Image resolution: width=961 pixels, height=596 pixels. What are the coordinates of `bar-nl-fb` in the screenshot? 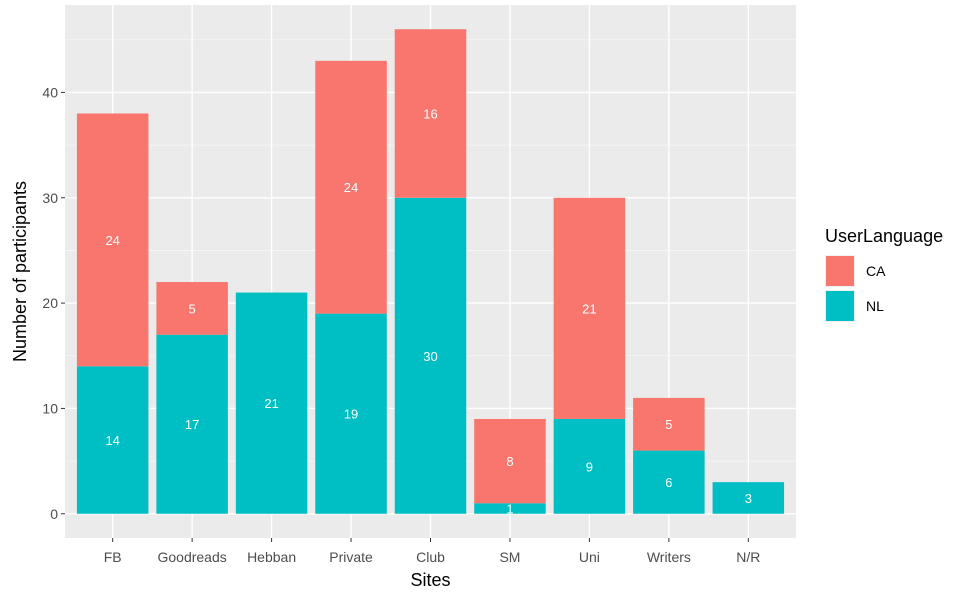 It's located at (112, 440).